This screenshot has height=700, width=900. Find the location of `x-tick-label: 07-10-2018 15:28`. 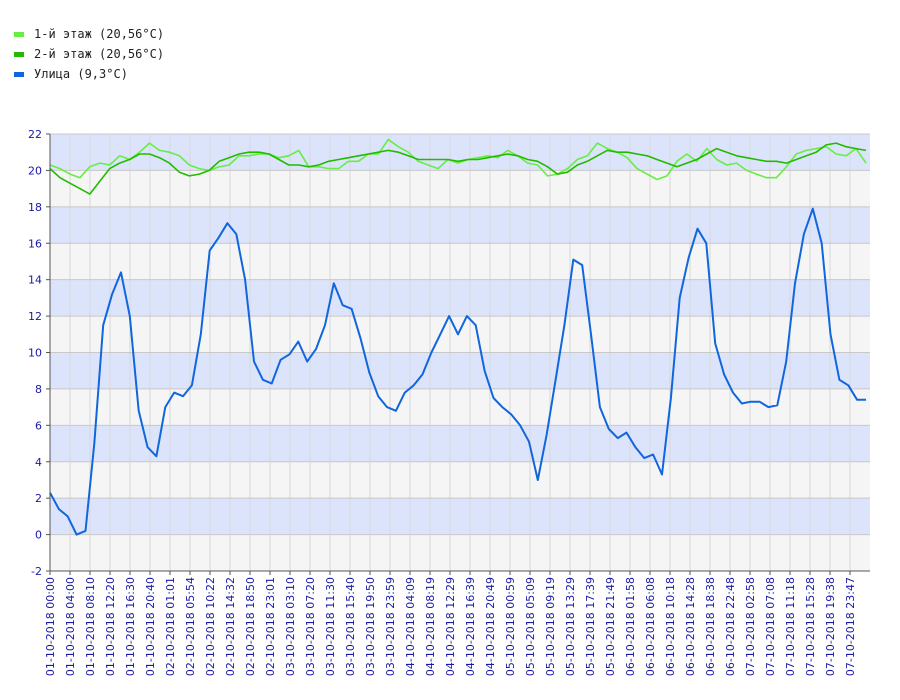

x-tick-label: 07-10-2018 15:28 is located at coordinates (810, 626).